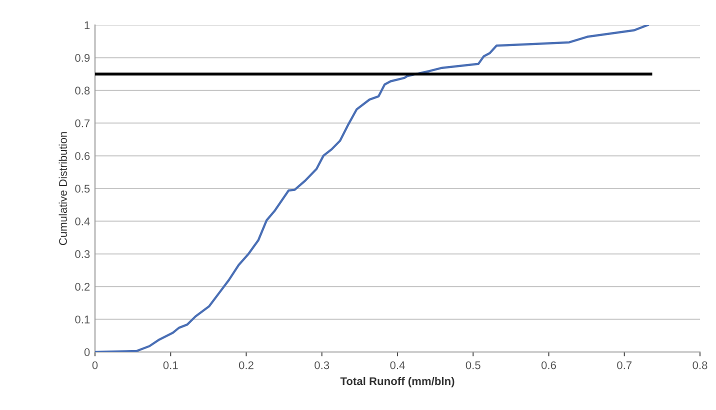  I want to click on y-axis-title: Cumulative Distribution, so click(62, 189).